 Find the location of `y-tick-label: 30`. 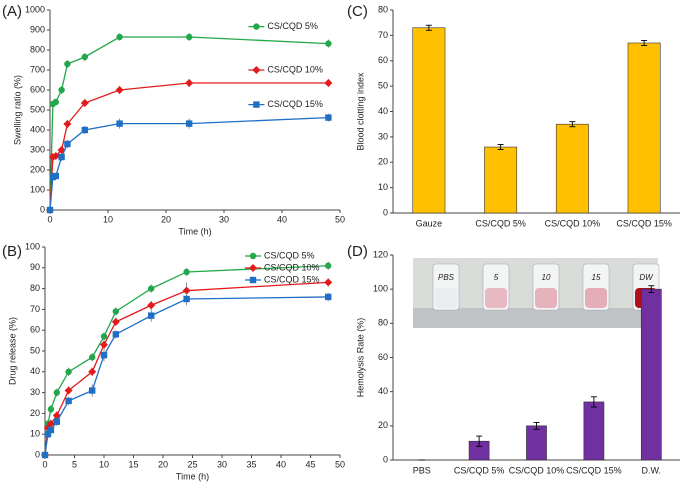

y-tick-label: 30 is located at coordinates (35, 392).